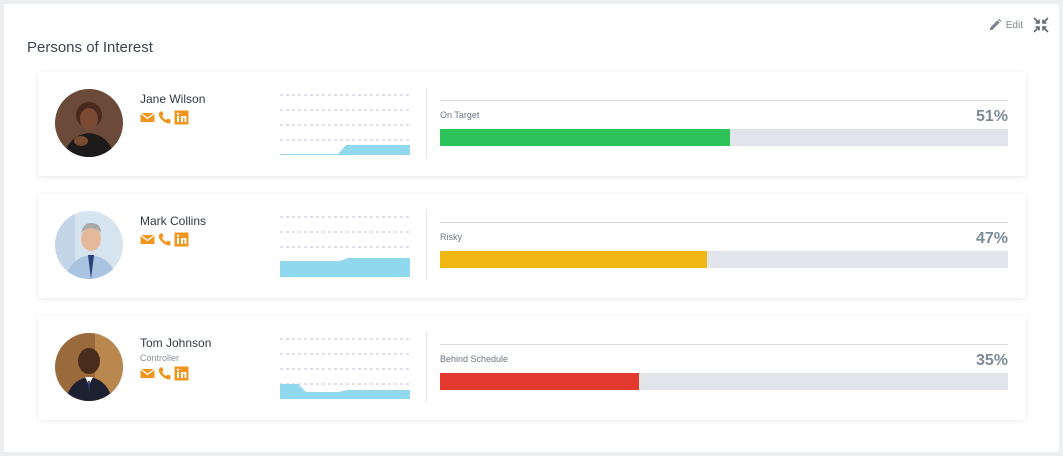  I want to click on person-role: Controller, so click(160, 358).